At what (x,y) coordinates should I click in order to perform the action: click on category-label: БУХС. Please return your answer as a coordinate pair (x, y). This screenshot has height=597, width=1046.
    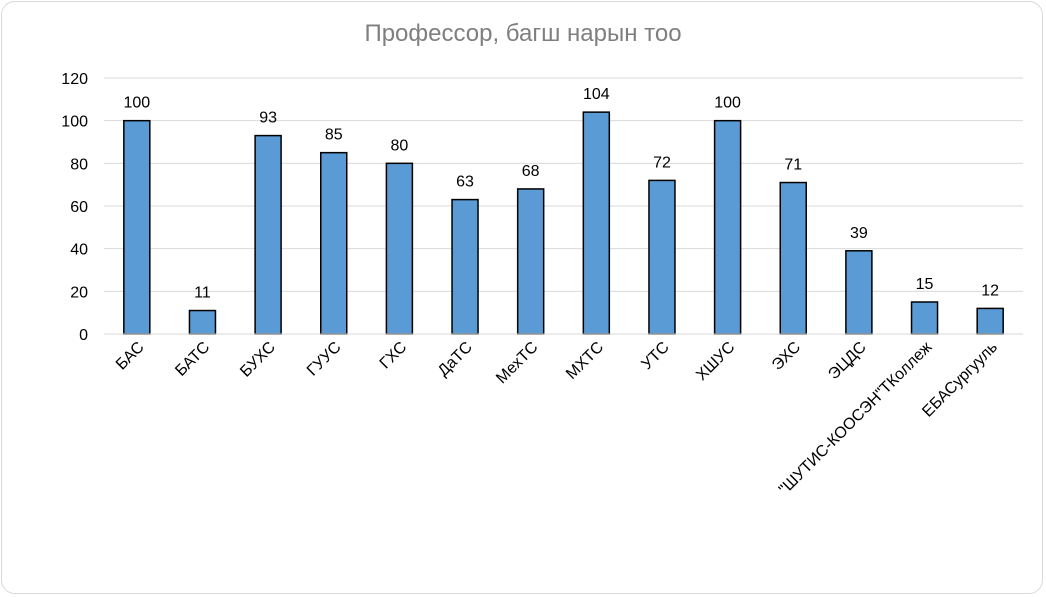
    Looking at the image, I should click on (258, 360).